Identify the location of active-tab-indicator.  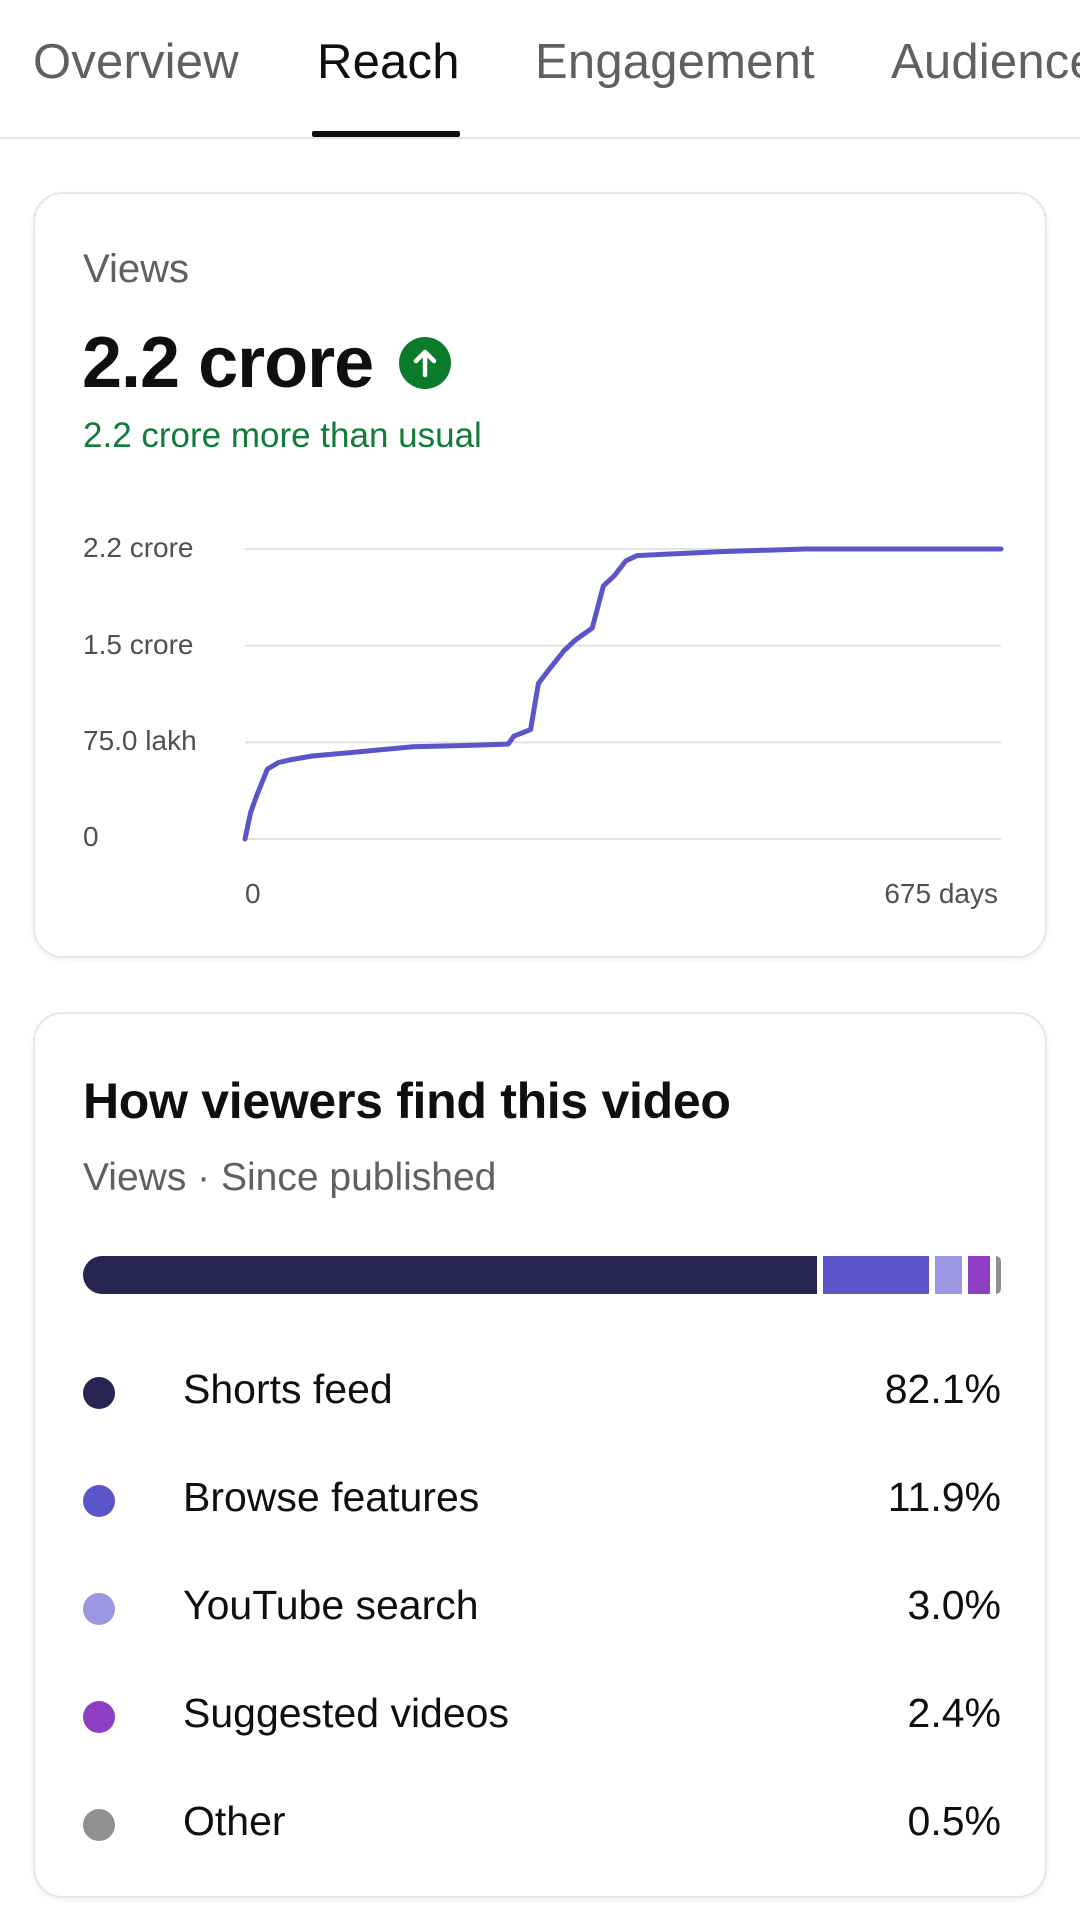
(386, 134).